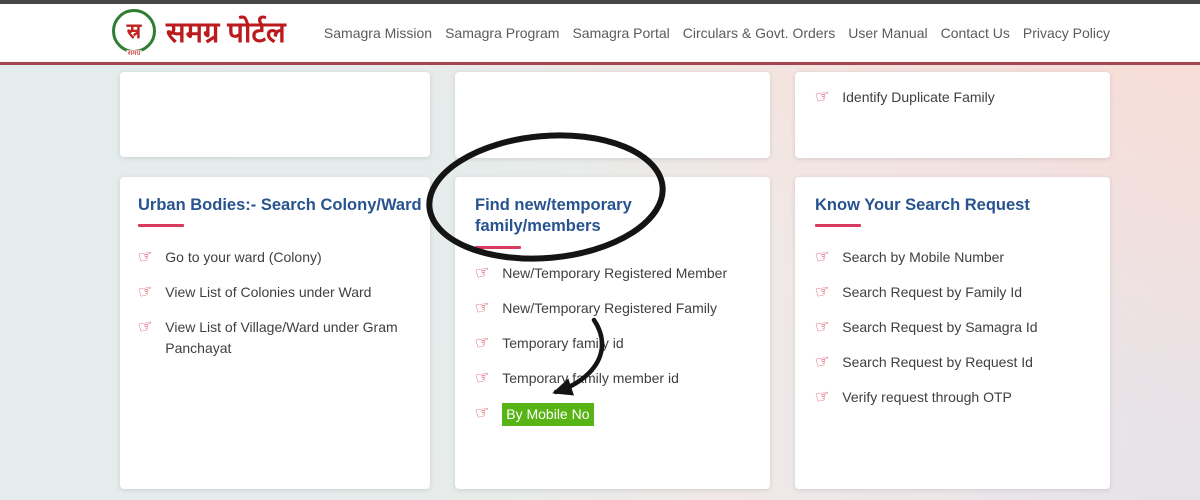 The width and height of the screenshot is (1200, 500). I want to click on title-line-2: family/members, so click(538, 226).